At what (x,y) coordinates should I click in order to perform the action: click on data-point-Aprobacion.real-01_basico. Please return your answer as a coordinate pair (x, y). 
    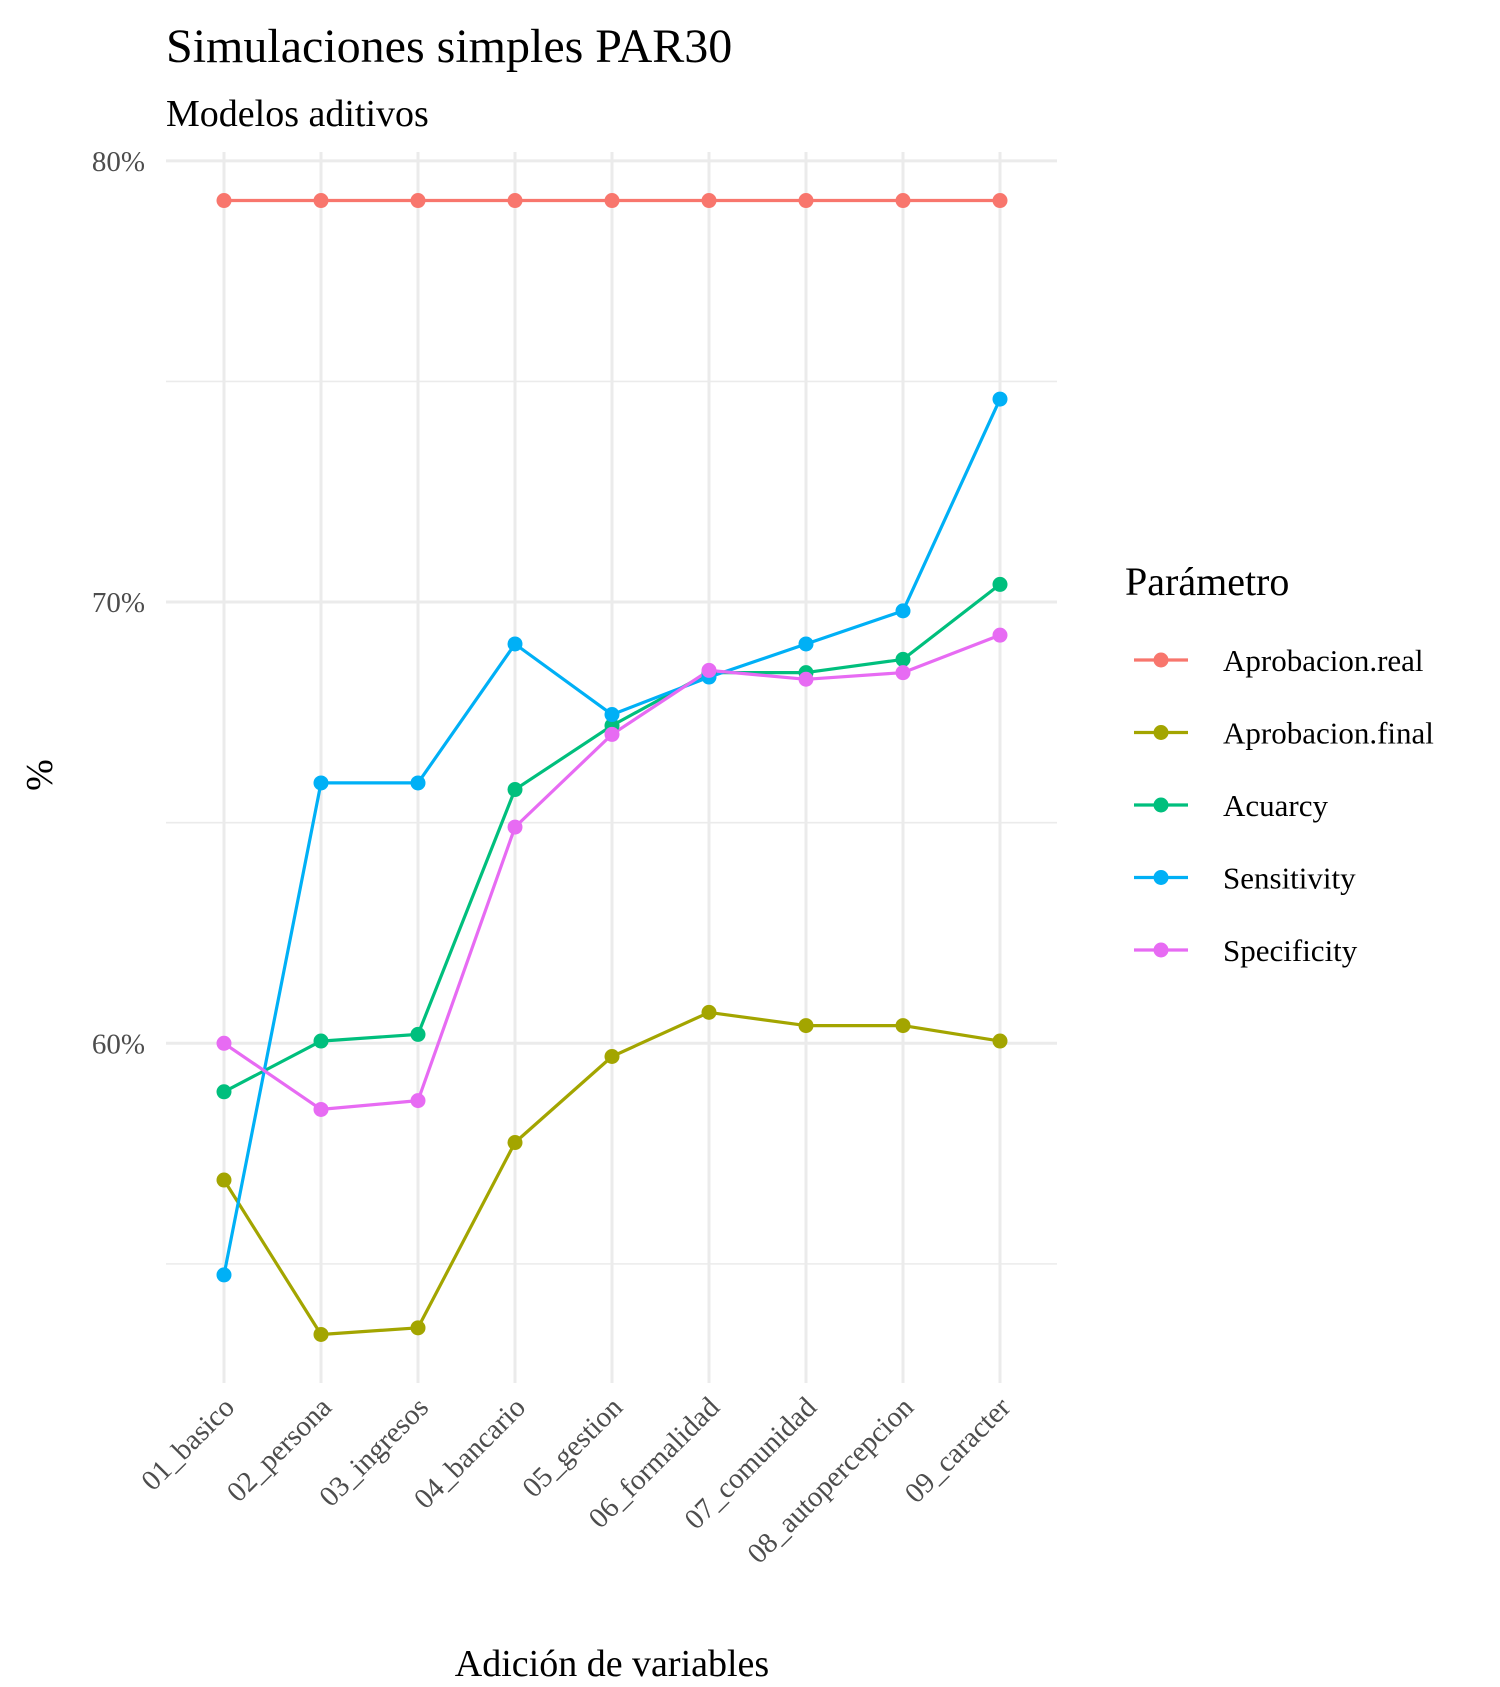
    Looking at the image, I should click on (224, 201).